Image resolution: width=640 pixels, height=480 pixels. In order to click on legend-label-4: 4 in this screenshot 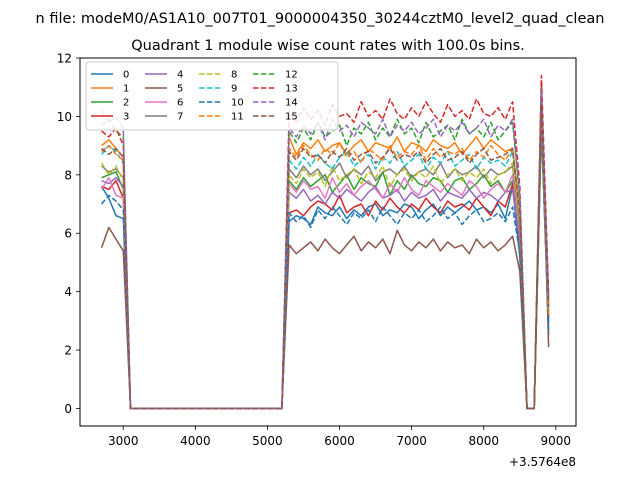, I will do `click(180, 75)`.